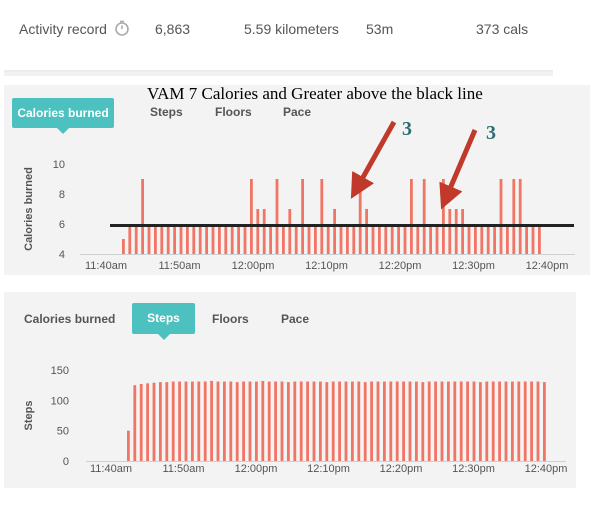 This screenshot has width=591, height=505. Describe the element at coordinates (291, 29) in the screenshot. I see `distance-value: 5.59 kilometers` at that location.